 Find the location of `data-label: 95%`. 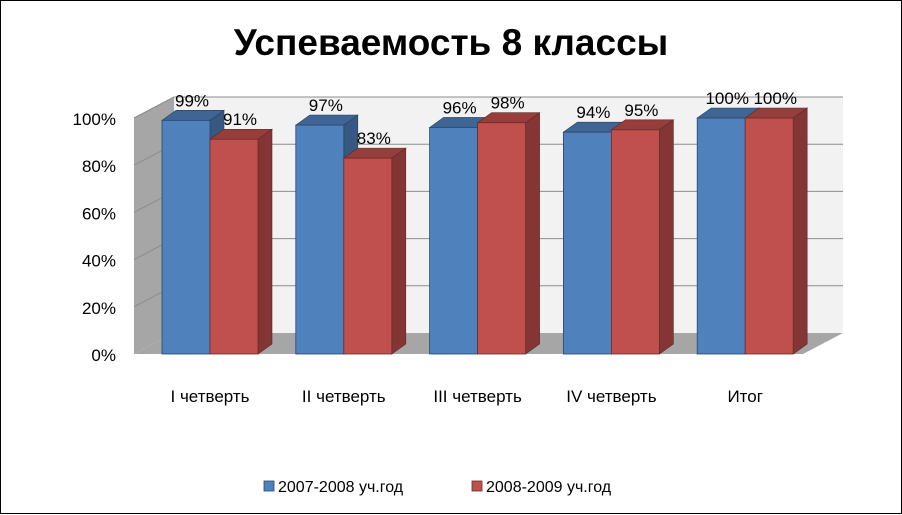

data-label: 95% is located at coordinates (641, 110).